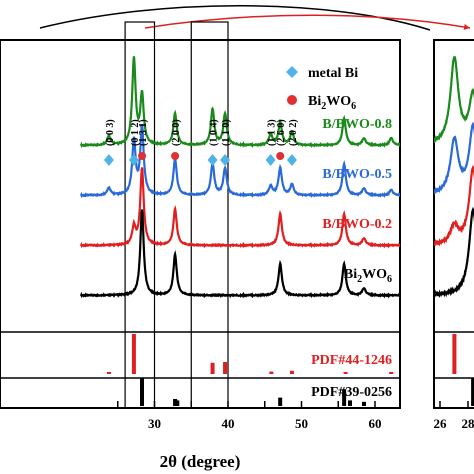 The image size is (474, 474). Describe the element at coordinates (176, 132) in the screenshot. I see `hkl-label-4: (2 0 0)` at that location.